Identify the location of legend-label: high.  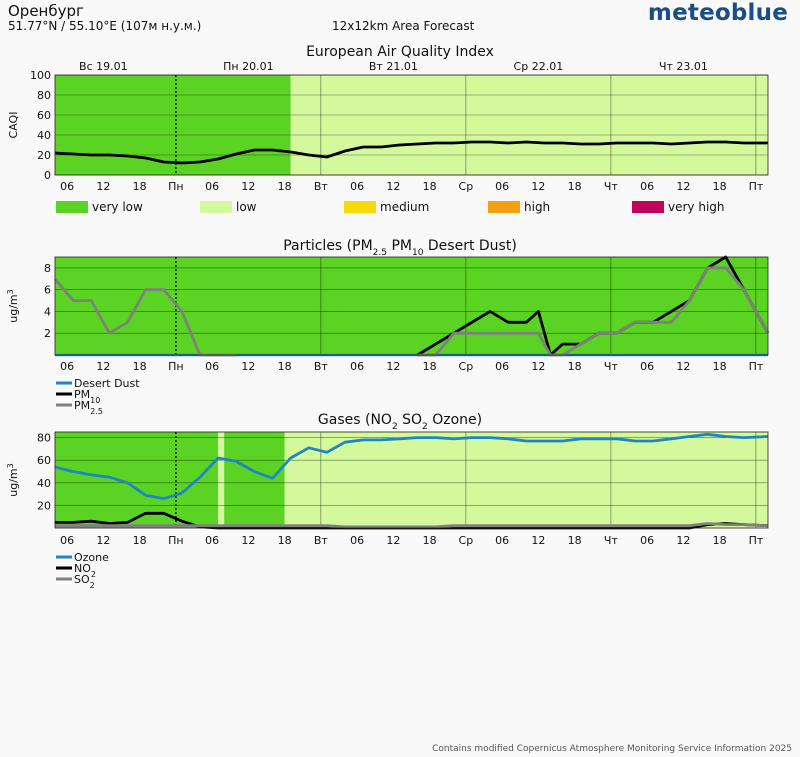
(537, 207).